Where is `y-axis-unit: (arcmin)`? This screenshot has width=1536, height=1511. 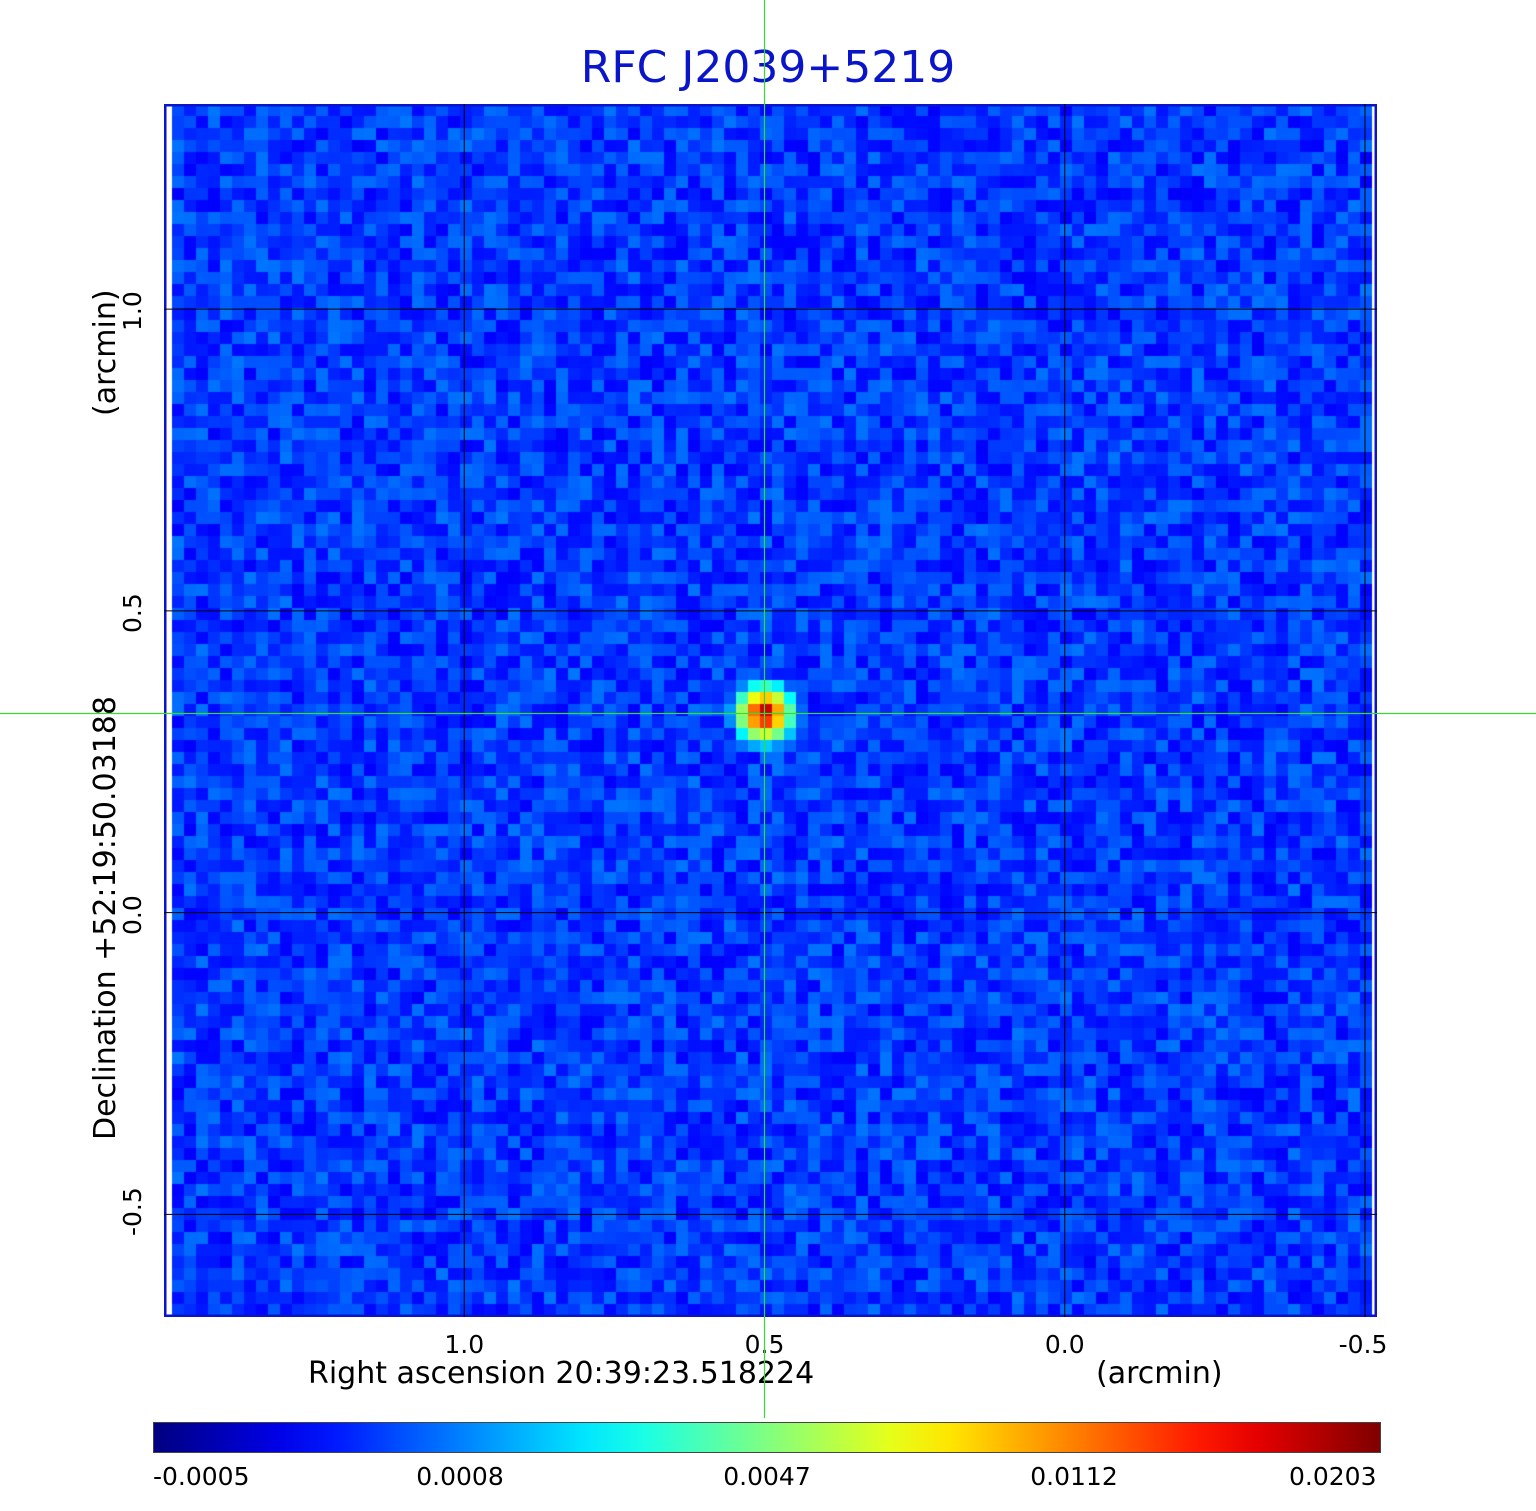 y-axis-unit: (arcmin) is located at coordinates (105, 352).